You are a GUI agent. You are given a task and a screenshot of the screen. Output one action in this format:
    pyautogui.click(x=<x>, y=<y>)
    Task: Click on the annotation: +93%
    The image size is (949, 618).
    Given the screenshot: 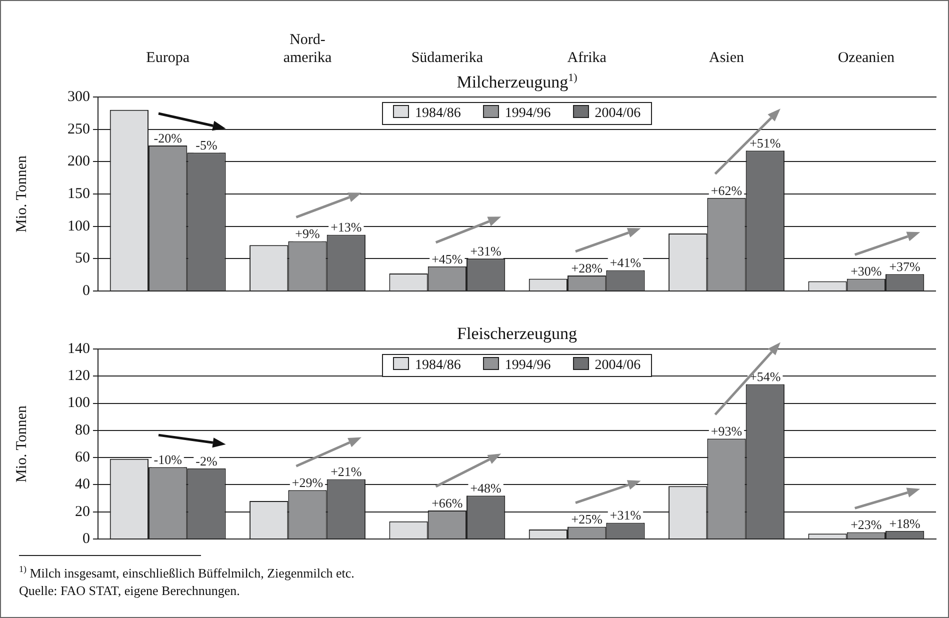 What is the action you would take?
    pyautogui.click(x=726, y=430)
    